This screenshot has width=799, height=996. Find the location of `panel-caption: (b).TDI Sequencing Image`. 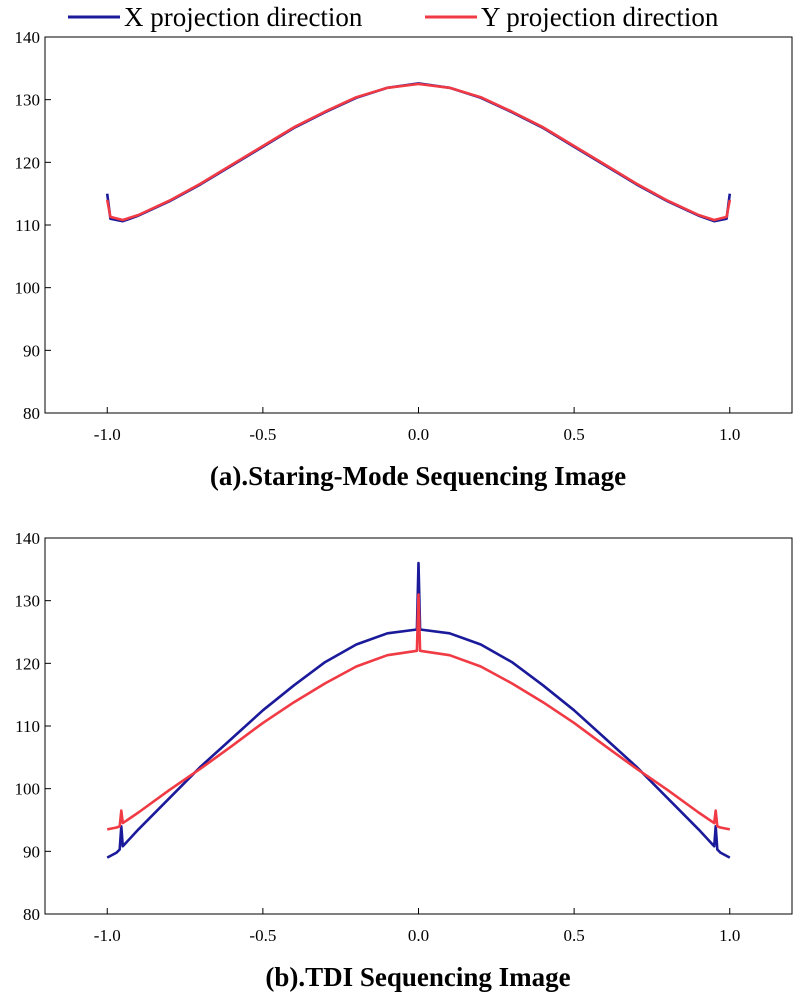

panel-caption: (b).TDI Sequencing Image is located at coordinates (417, 977).